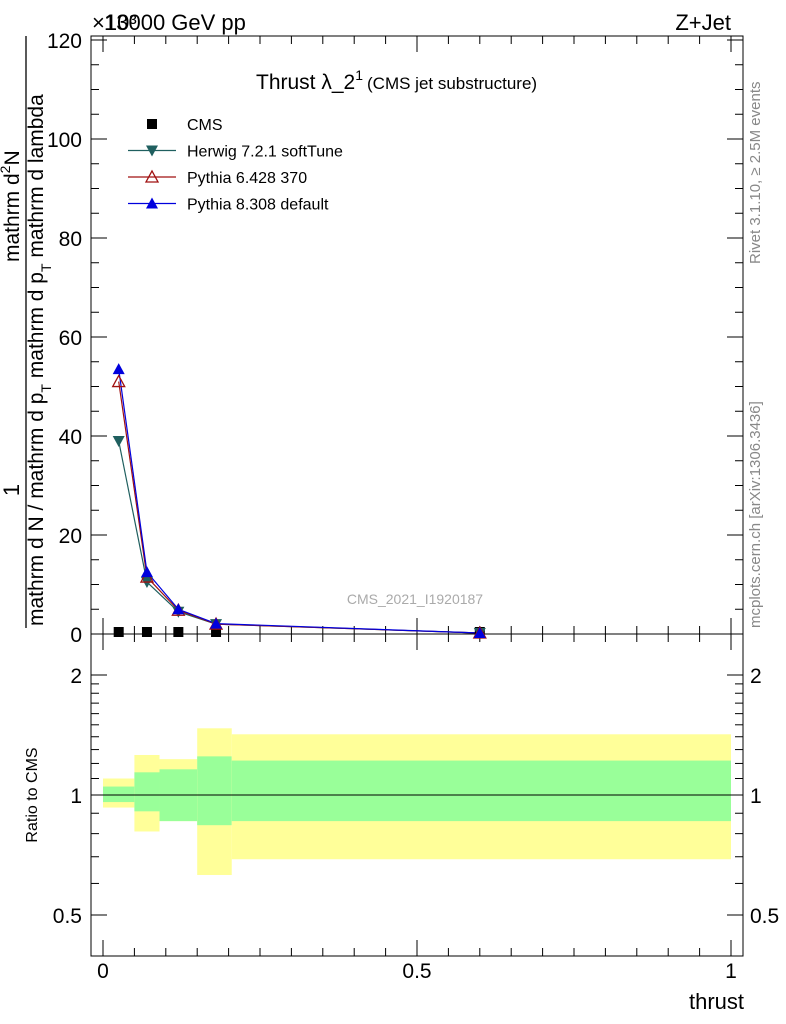 The image size is (786, 1024). Describe the element at coordinates (76, 676) in the screenshot. I see `ratio-ytick-label: 2` at that location.